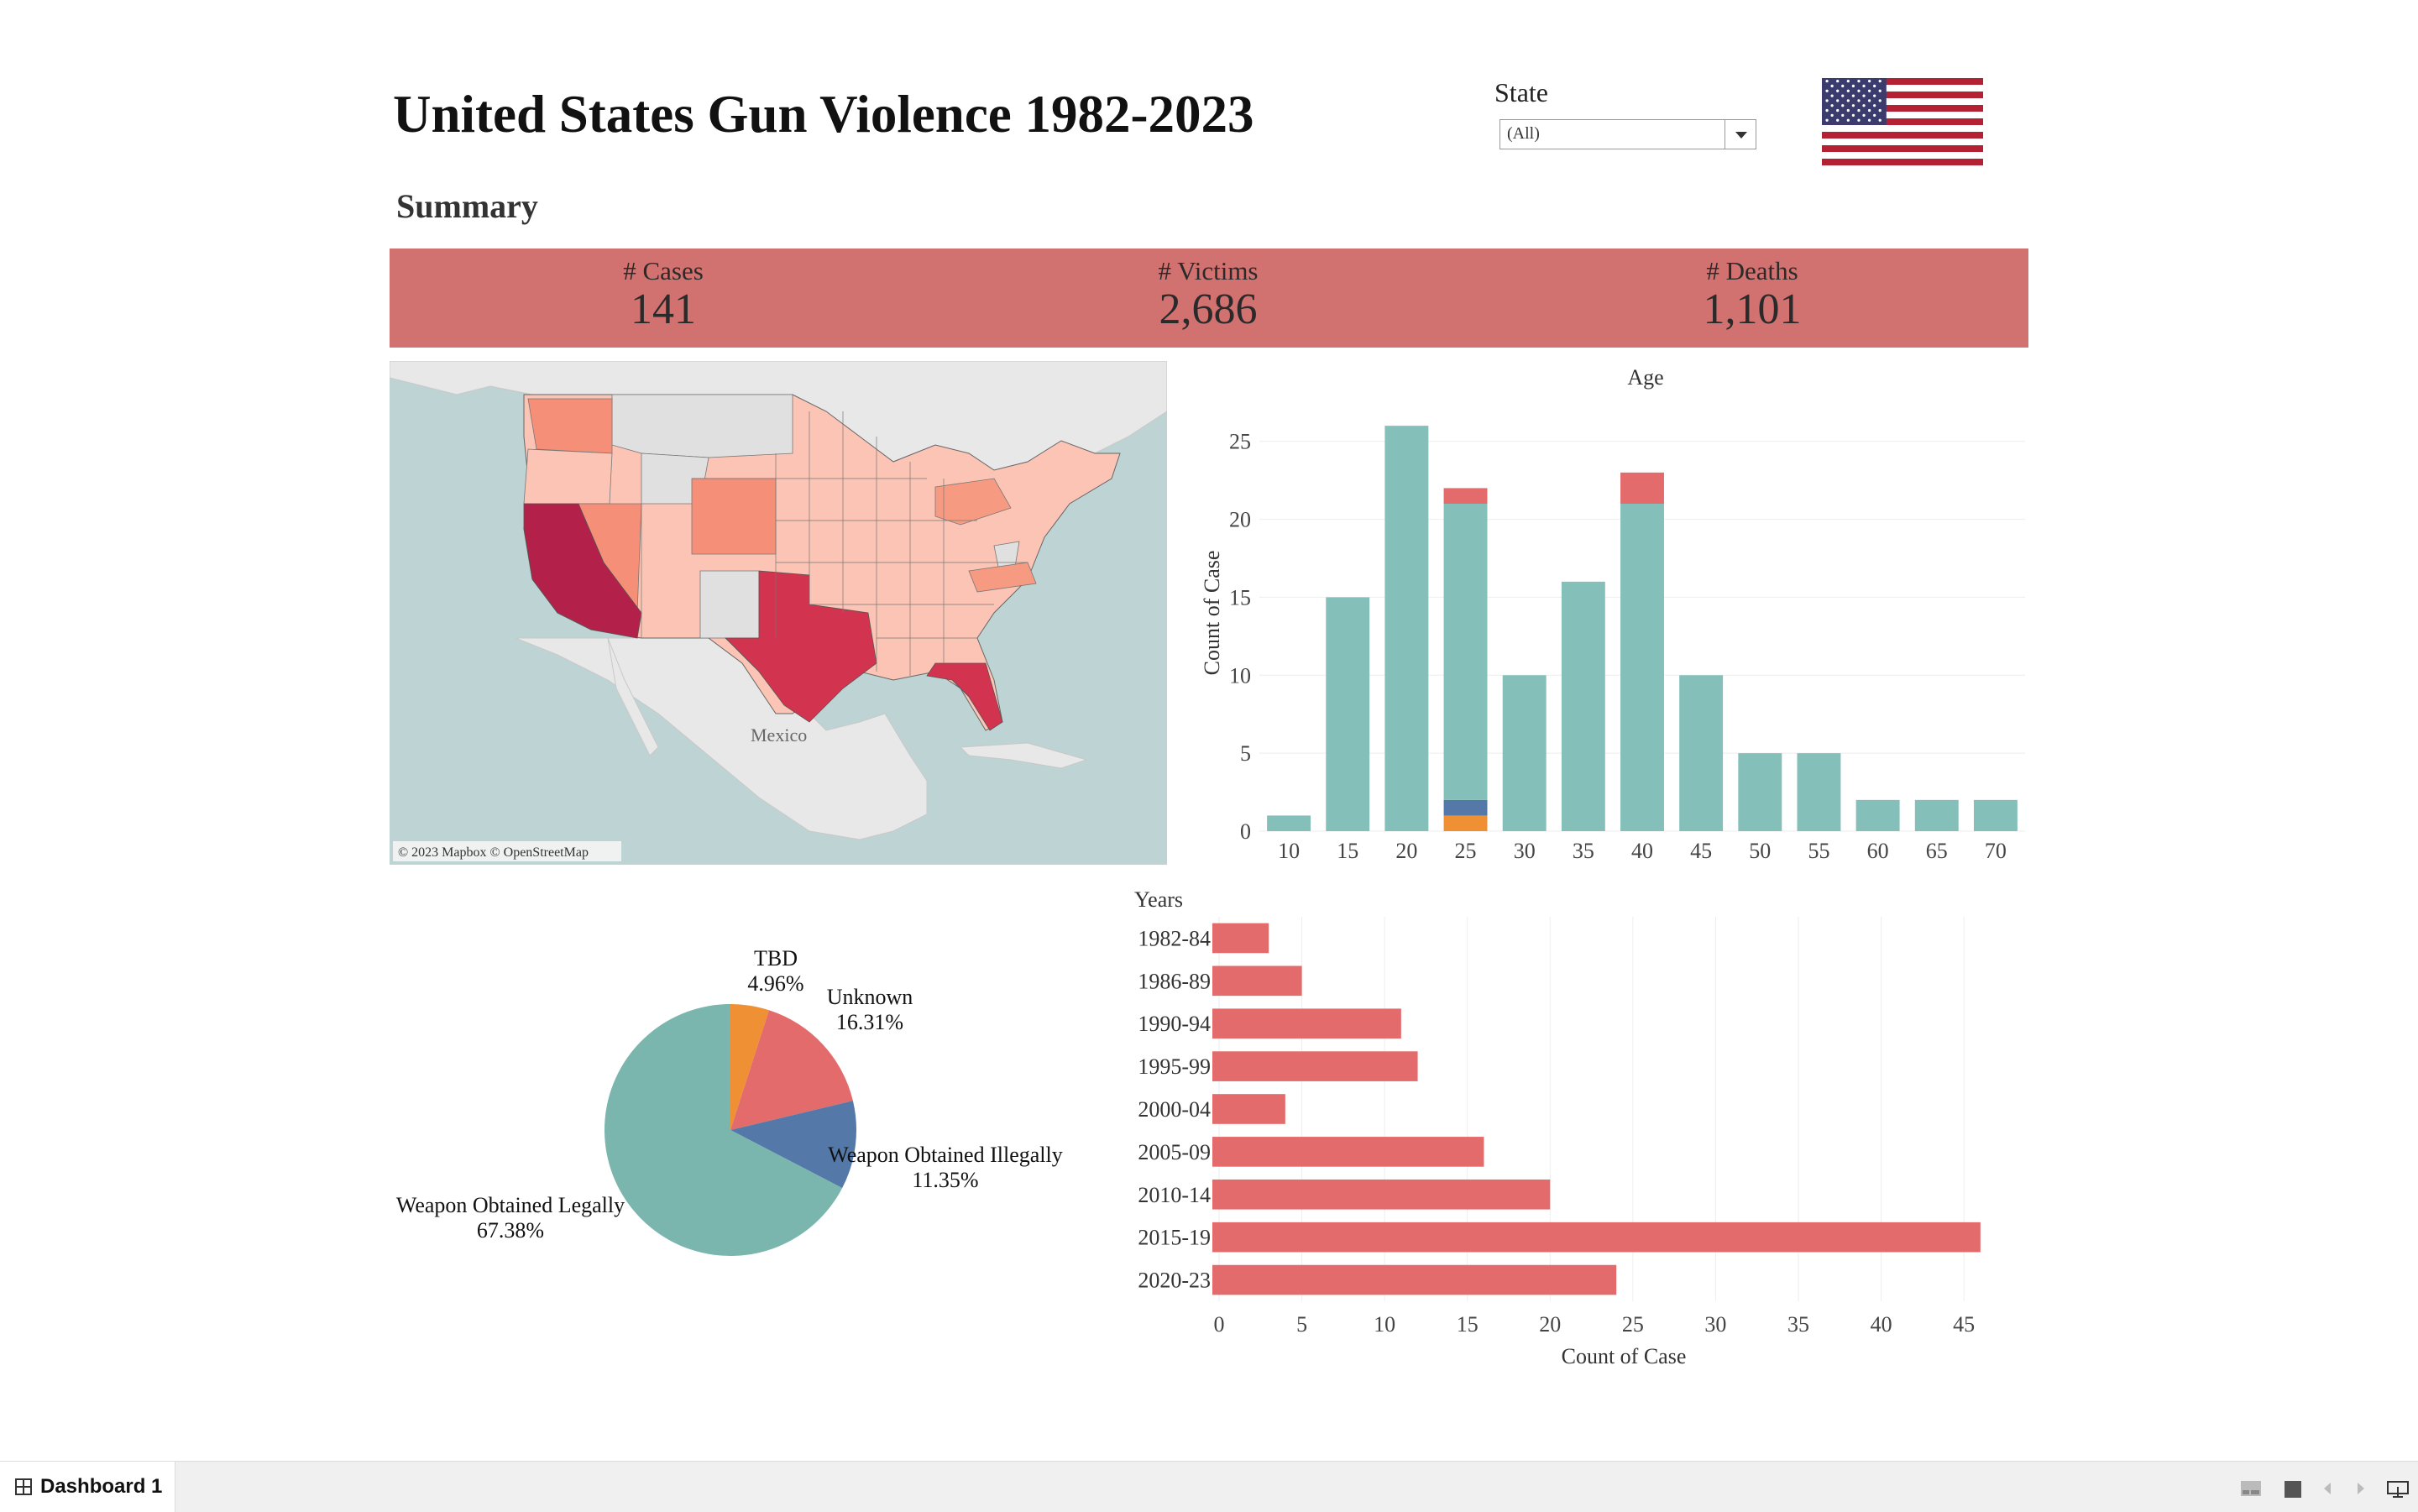 This screenshot has height=1512, width=2418. I want to click on state-filter-dropdown: (All), so click(1627, 134).